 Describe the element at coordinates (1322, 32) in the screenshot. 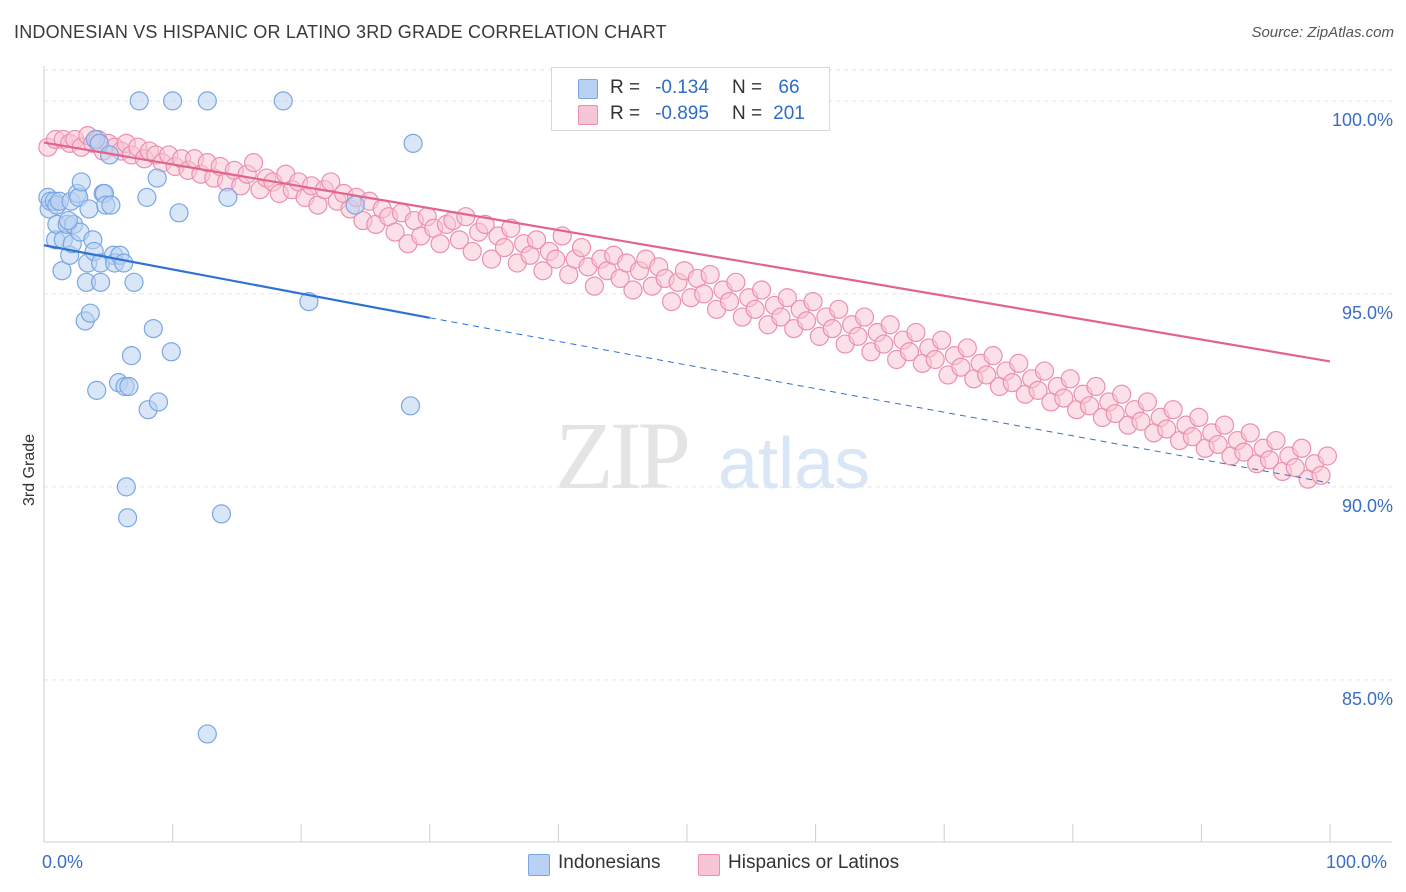

I see `source-credit: Source: ZipAtlas.com` at that location.